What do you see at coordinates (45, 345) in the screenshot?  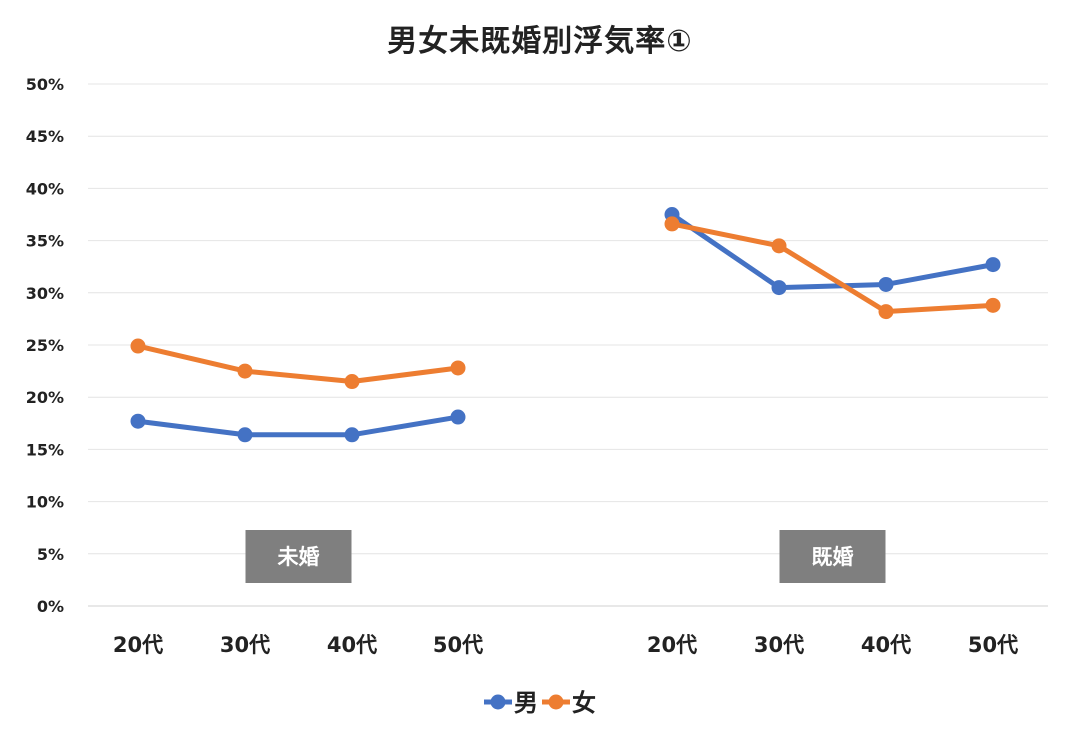 I see `y-tick-label: 25%` at bounding box center [45, 345].